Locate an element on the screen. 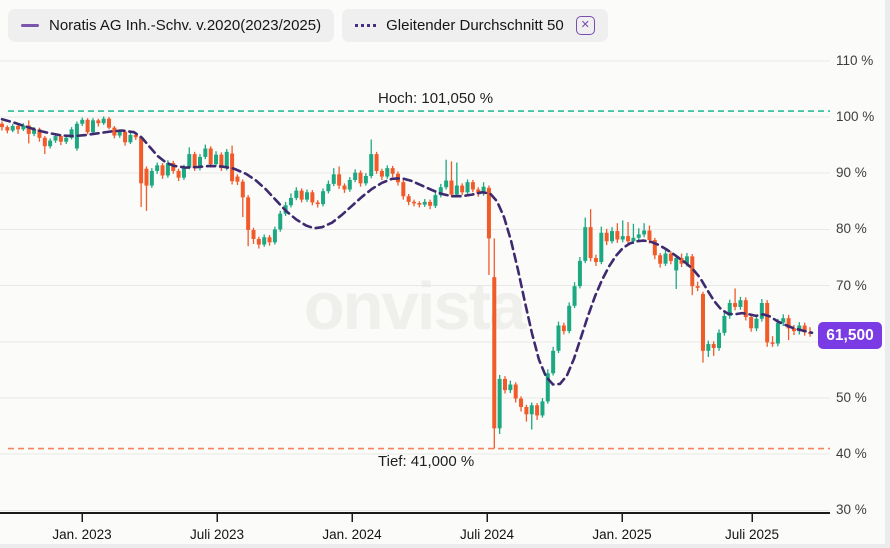  x-axis-label: Jan. 2025 is located at coordinates (622, 534).